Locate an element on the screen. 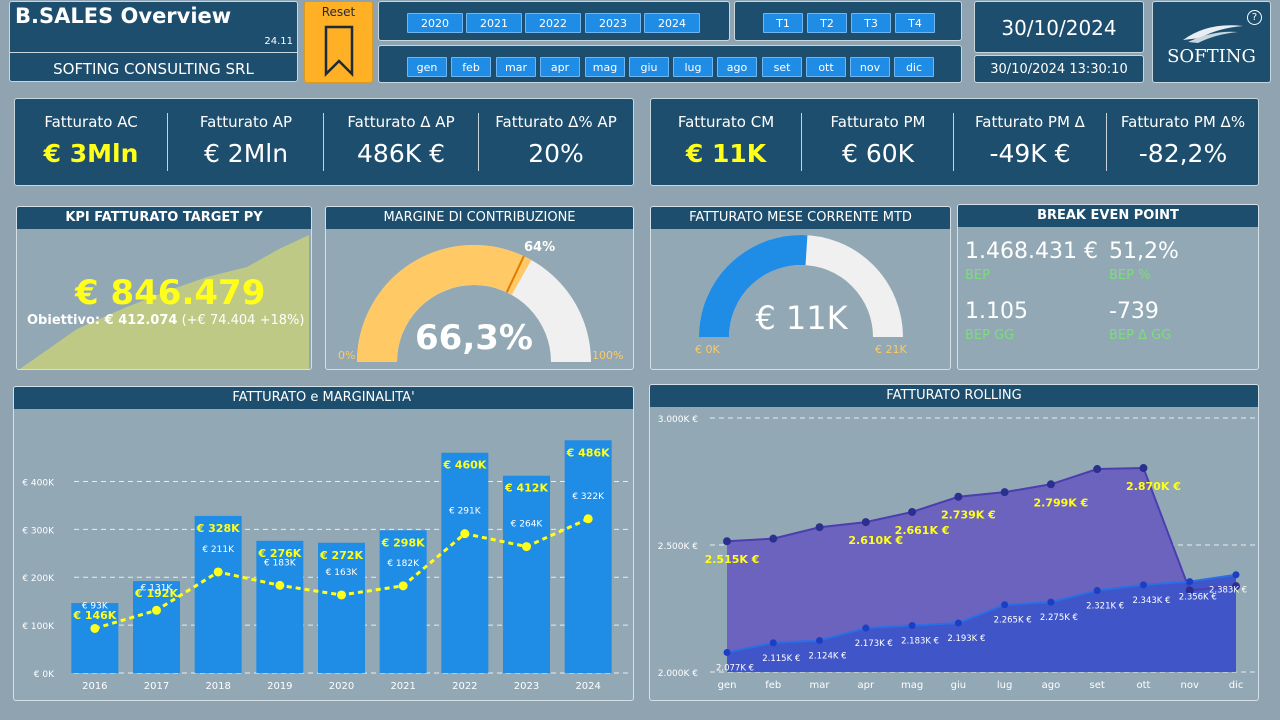 The width and height of the screenshot is (1280, 720). year-btn-2024: 2024 is located at coordinates (672, 23).